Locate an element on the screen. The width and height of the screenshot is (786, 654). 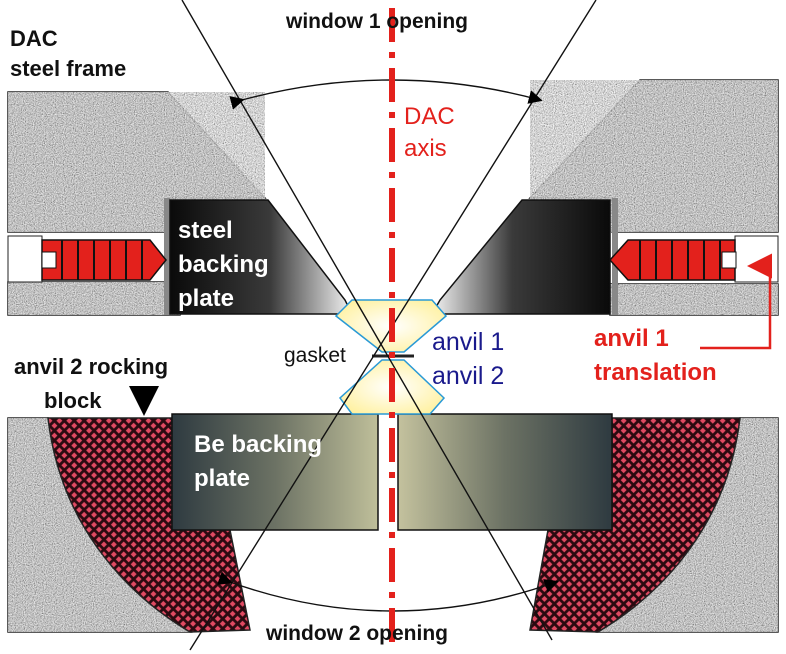
label-dac-frame-2: steel frame is located at coordinates (68, 68).